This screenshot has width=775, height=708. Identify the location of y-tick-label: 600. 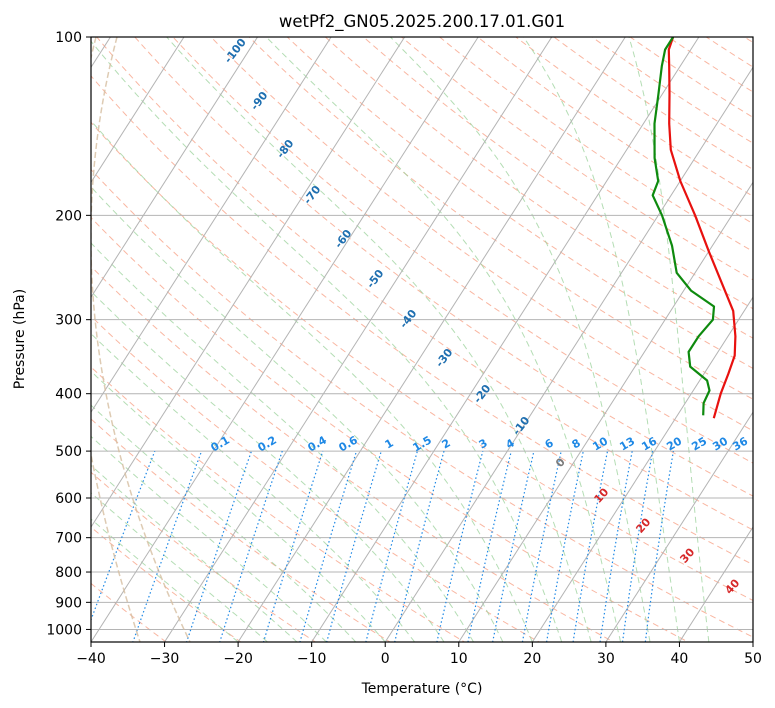
(68, 499).